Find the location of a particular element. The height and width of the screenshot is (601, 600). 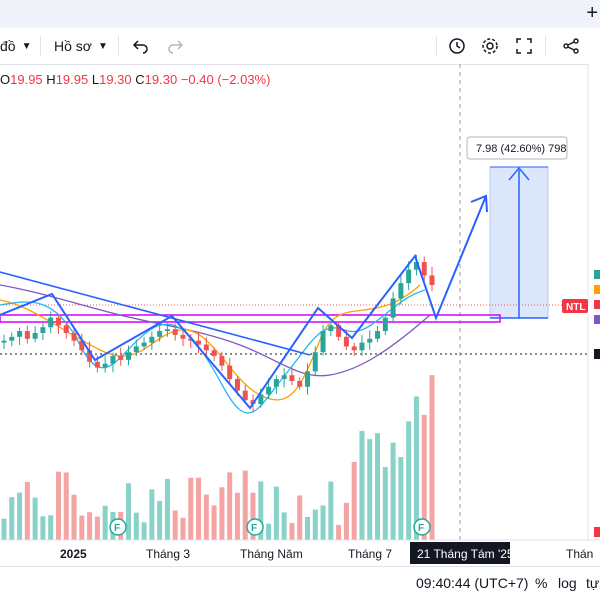

time-axis-label: Thán is located at coordinates (579, 554).